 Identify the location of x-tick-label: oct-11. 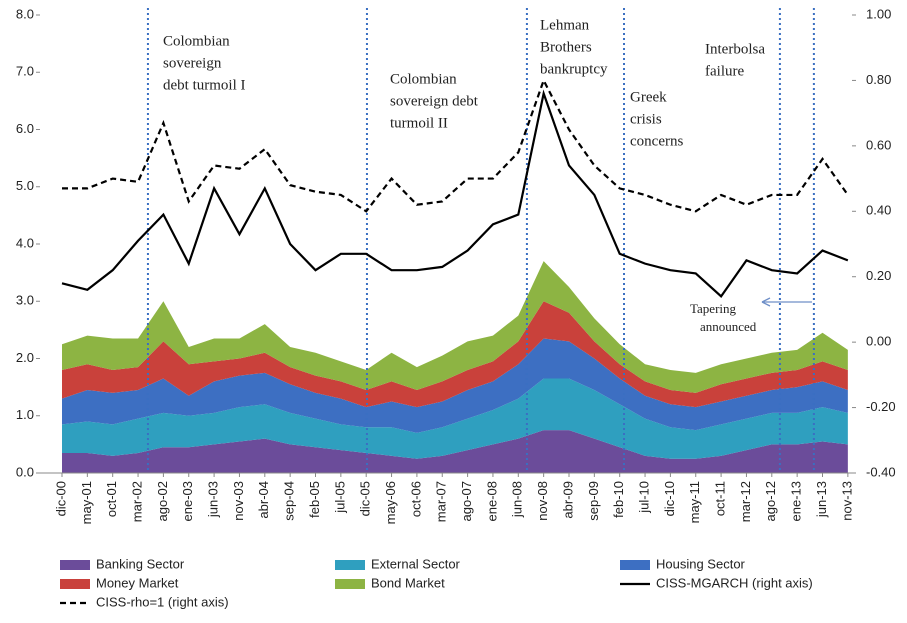
(720, 498).